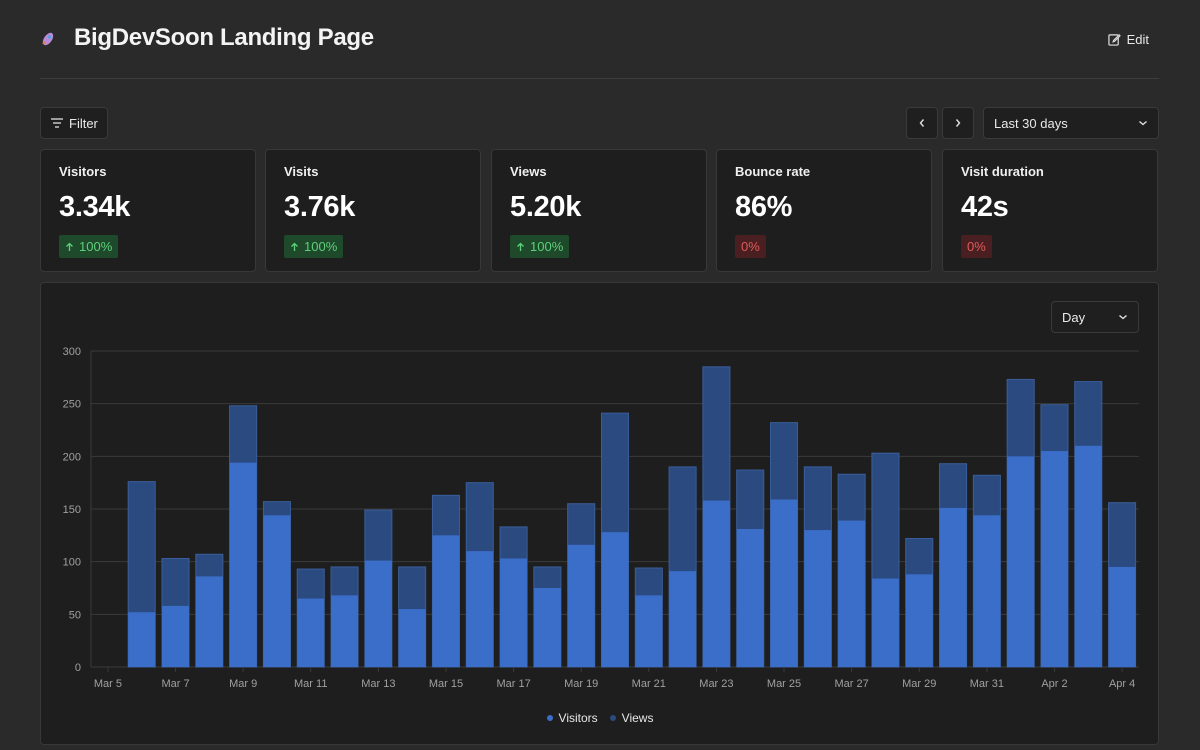  What do you see at coordinates (599, 39) in the screenshot?
I see `page-header: BigDevSoon Landing Page Edit` at bounding box center [599, 39].